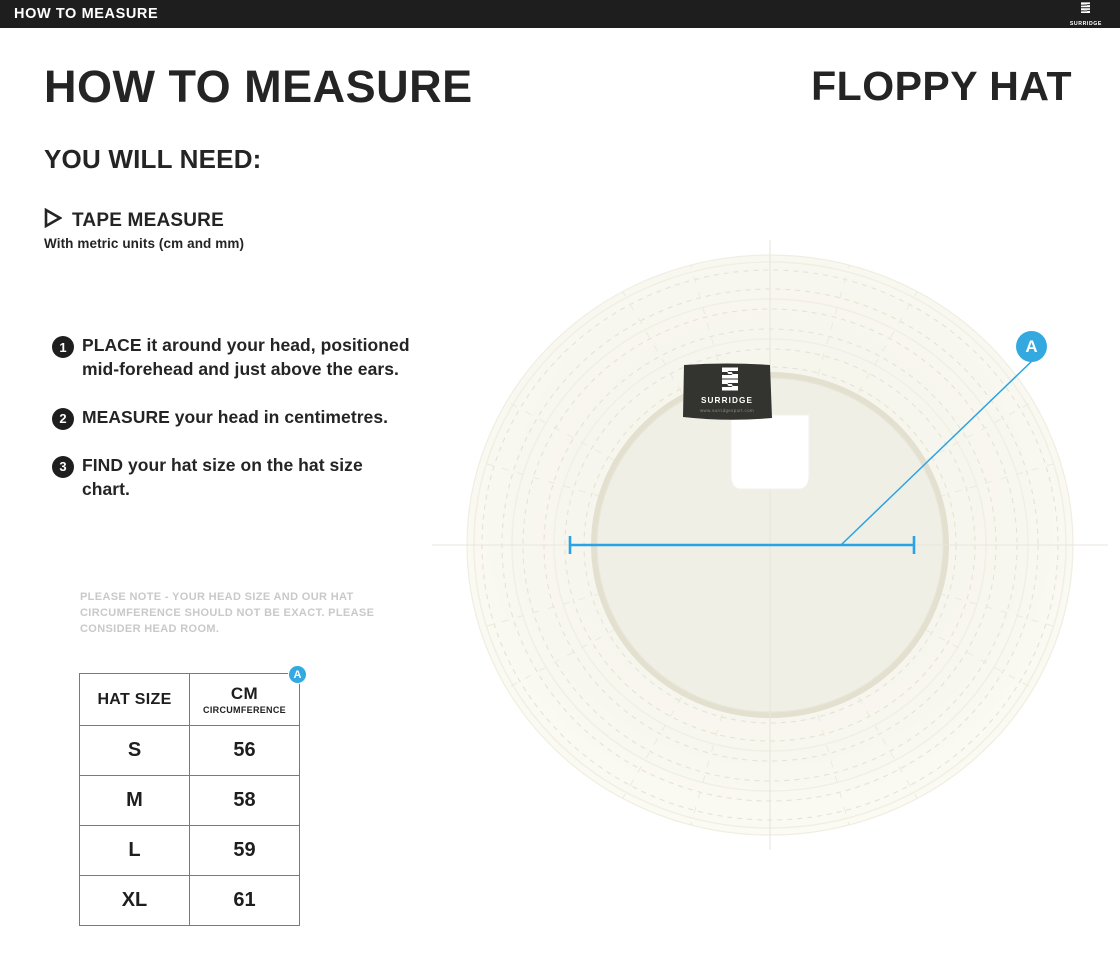 The height and width of the screenshot is (975, 1120). I want to click on table-row: XL 61, so click(189, 900).